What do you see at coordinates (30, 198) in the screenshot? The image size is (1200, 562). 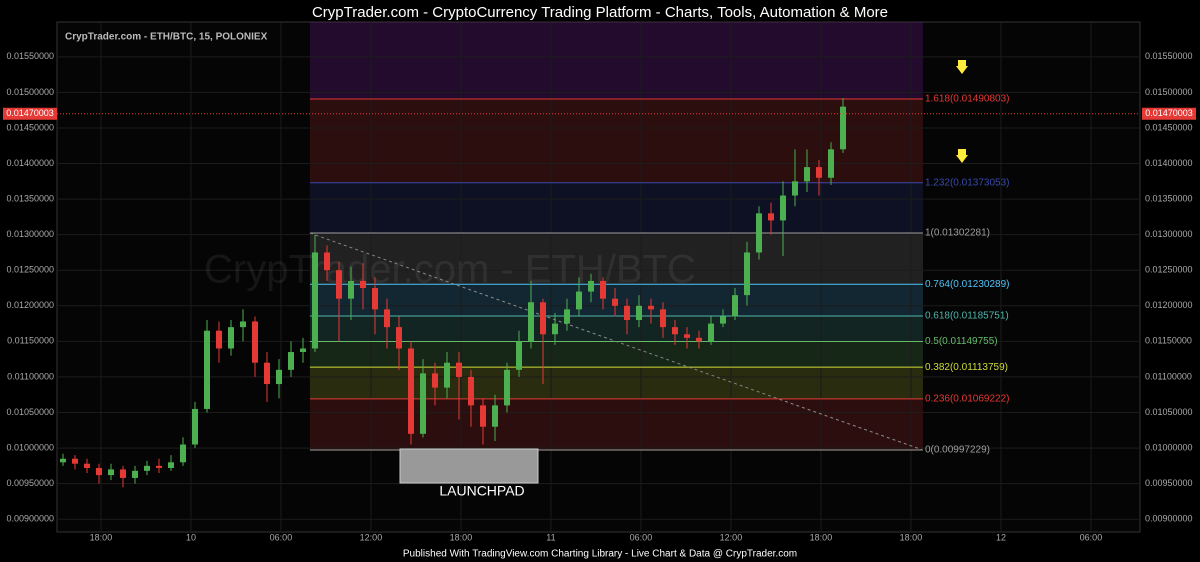 I see `y-tick-label: 0.01350000` at bounding box center [30, 198].